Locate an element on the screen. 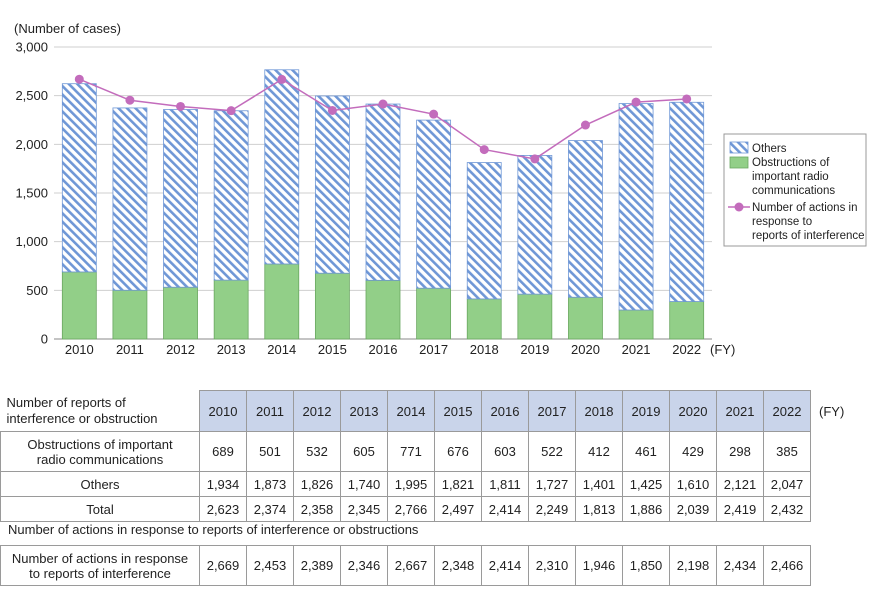  table-cell: 412 is located at coordinates (599, 451).